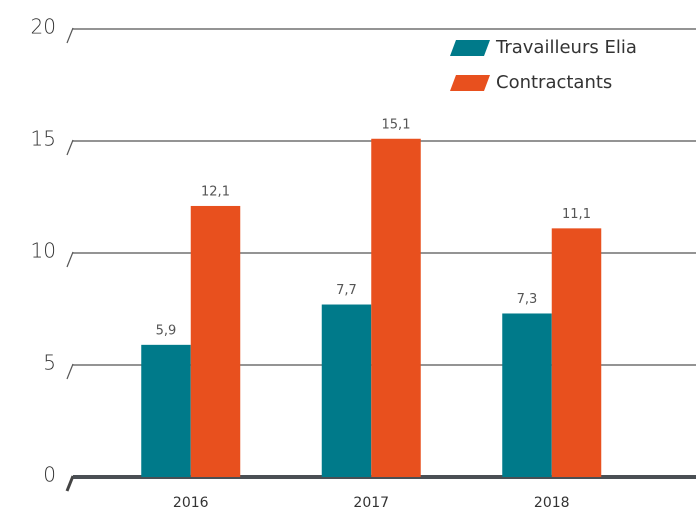 The image size is (696, 514). I want to click on y-tick-label: 20, so click(43, 27).